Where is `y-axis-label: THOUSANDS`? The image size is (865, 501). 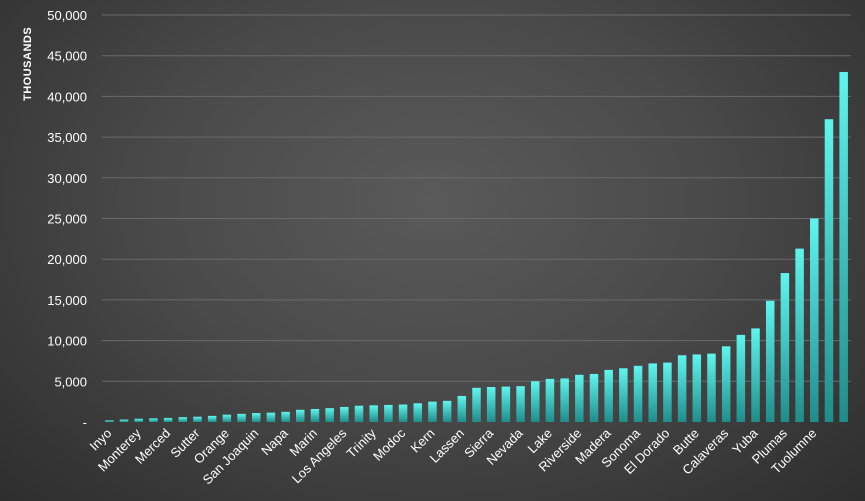
y-axis-label: THOUSANDS is located at coordinates (28, 64).